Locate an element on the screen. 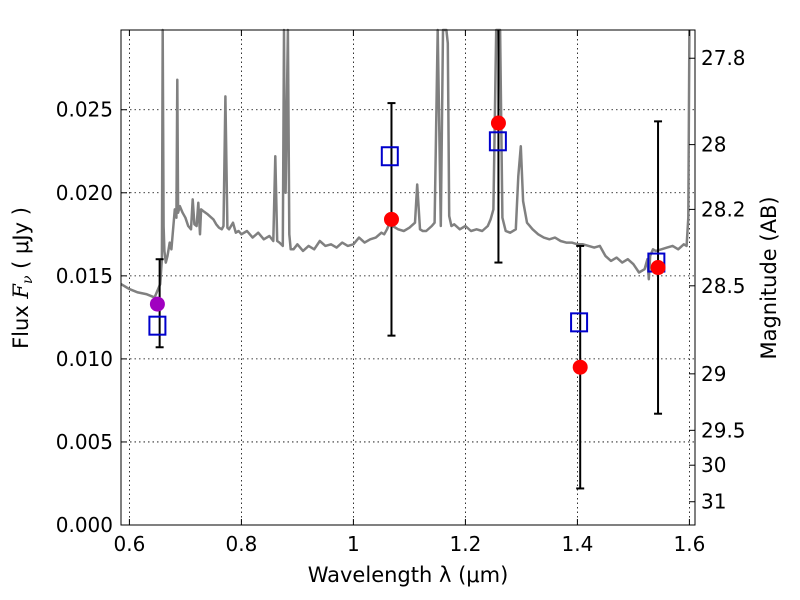 The height and width of the screenshot is (600, 800). x-tick-label: 1 is located at coordinates (353, 544).